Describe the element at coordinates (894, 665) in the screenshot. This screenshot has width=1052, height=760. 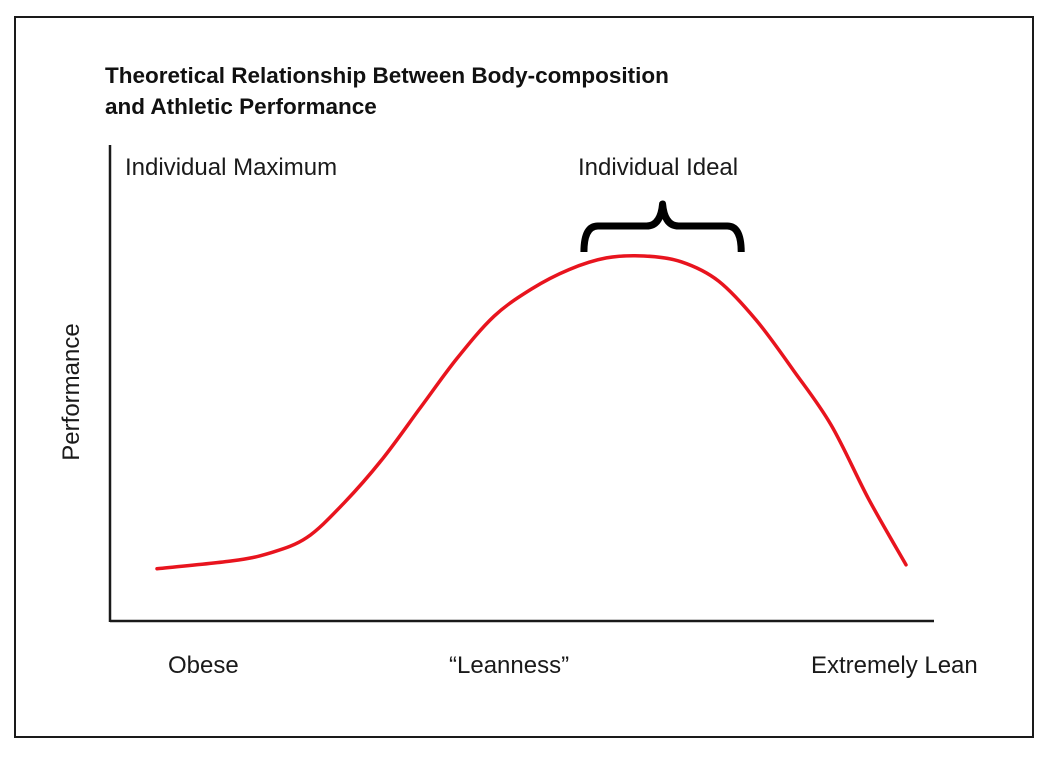
I see `x-axis-label-extremely-lean: Extremely Lean` at that location.